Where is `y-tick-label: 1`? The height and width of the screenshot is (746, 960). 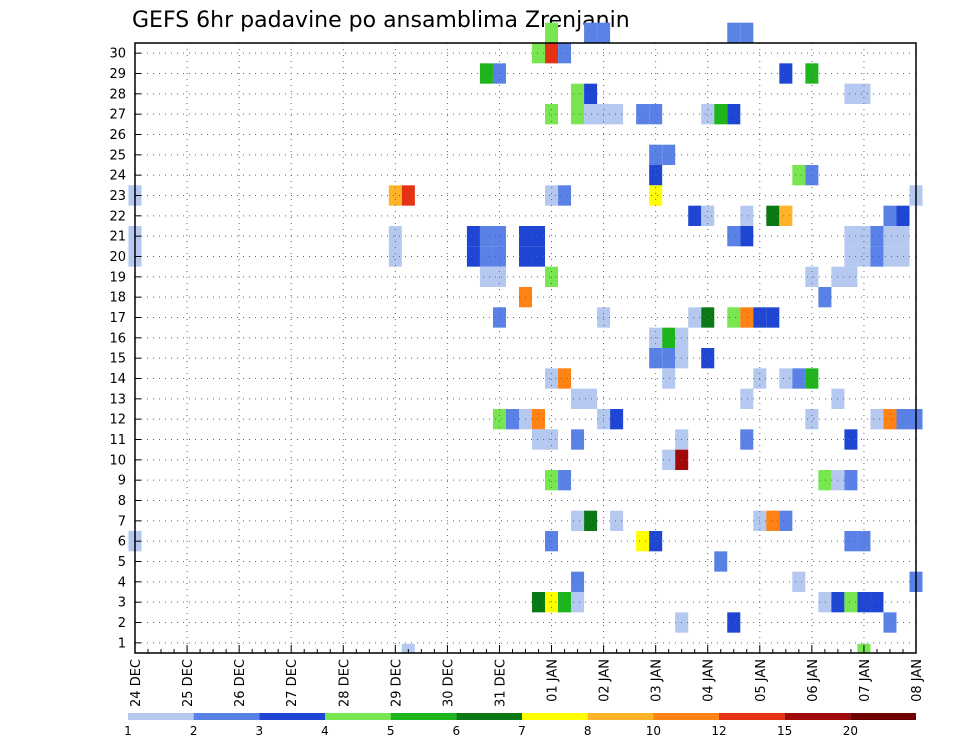 y-tick-label: 1 is located at coordinates (122, 643).